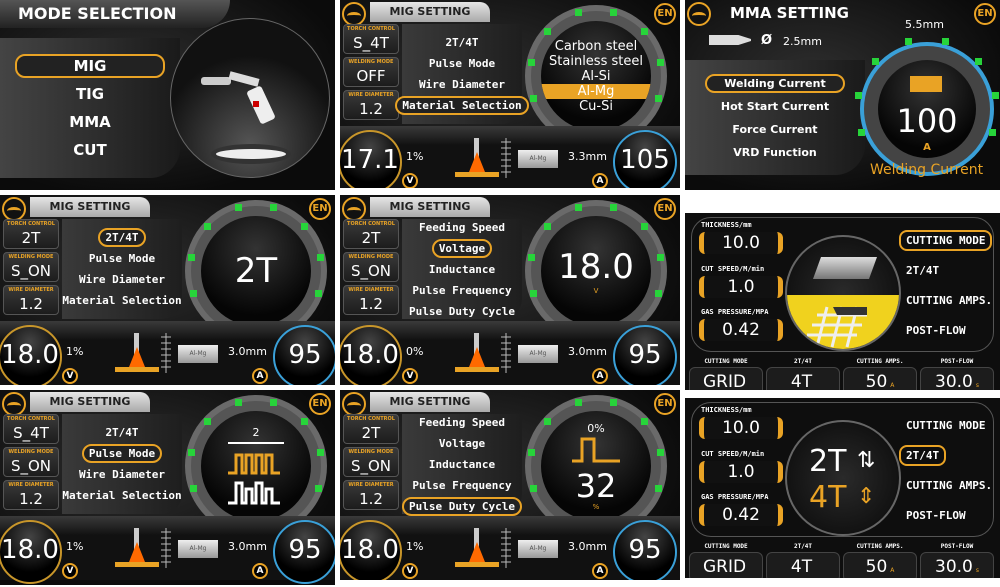 The image size is (1000, 587). What do you see at coordinates (477, 352) in the screenshot?
I see `welding-arc-icon` at bounding box center [477, 352].